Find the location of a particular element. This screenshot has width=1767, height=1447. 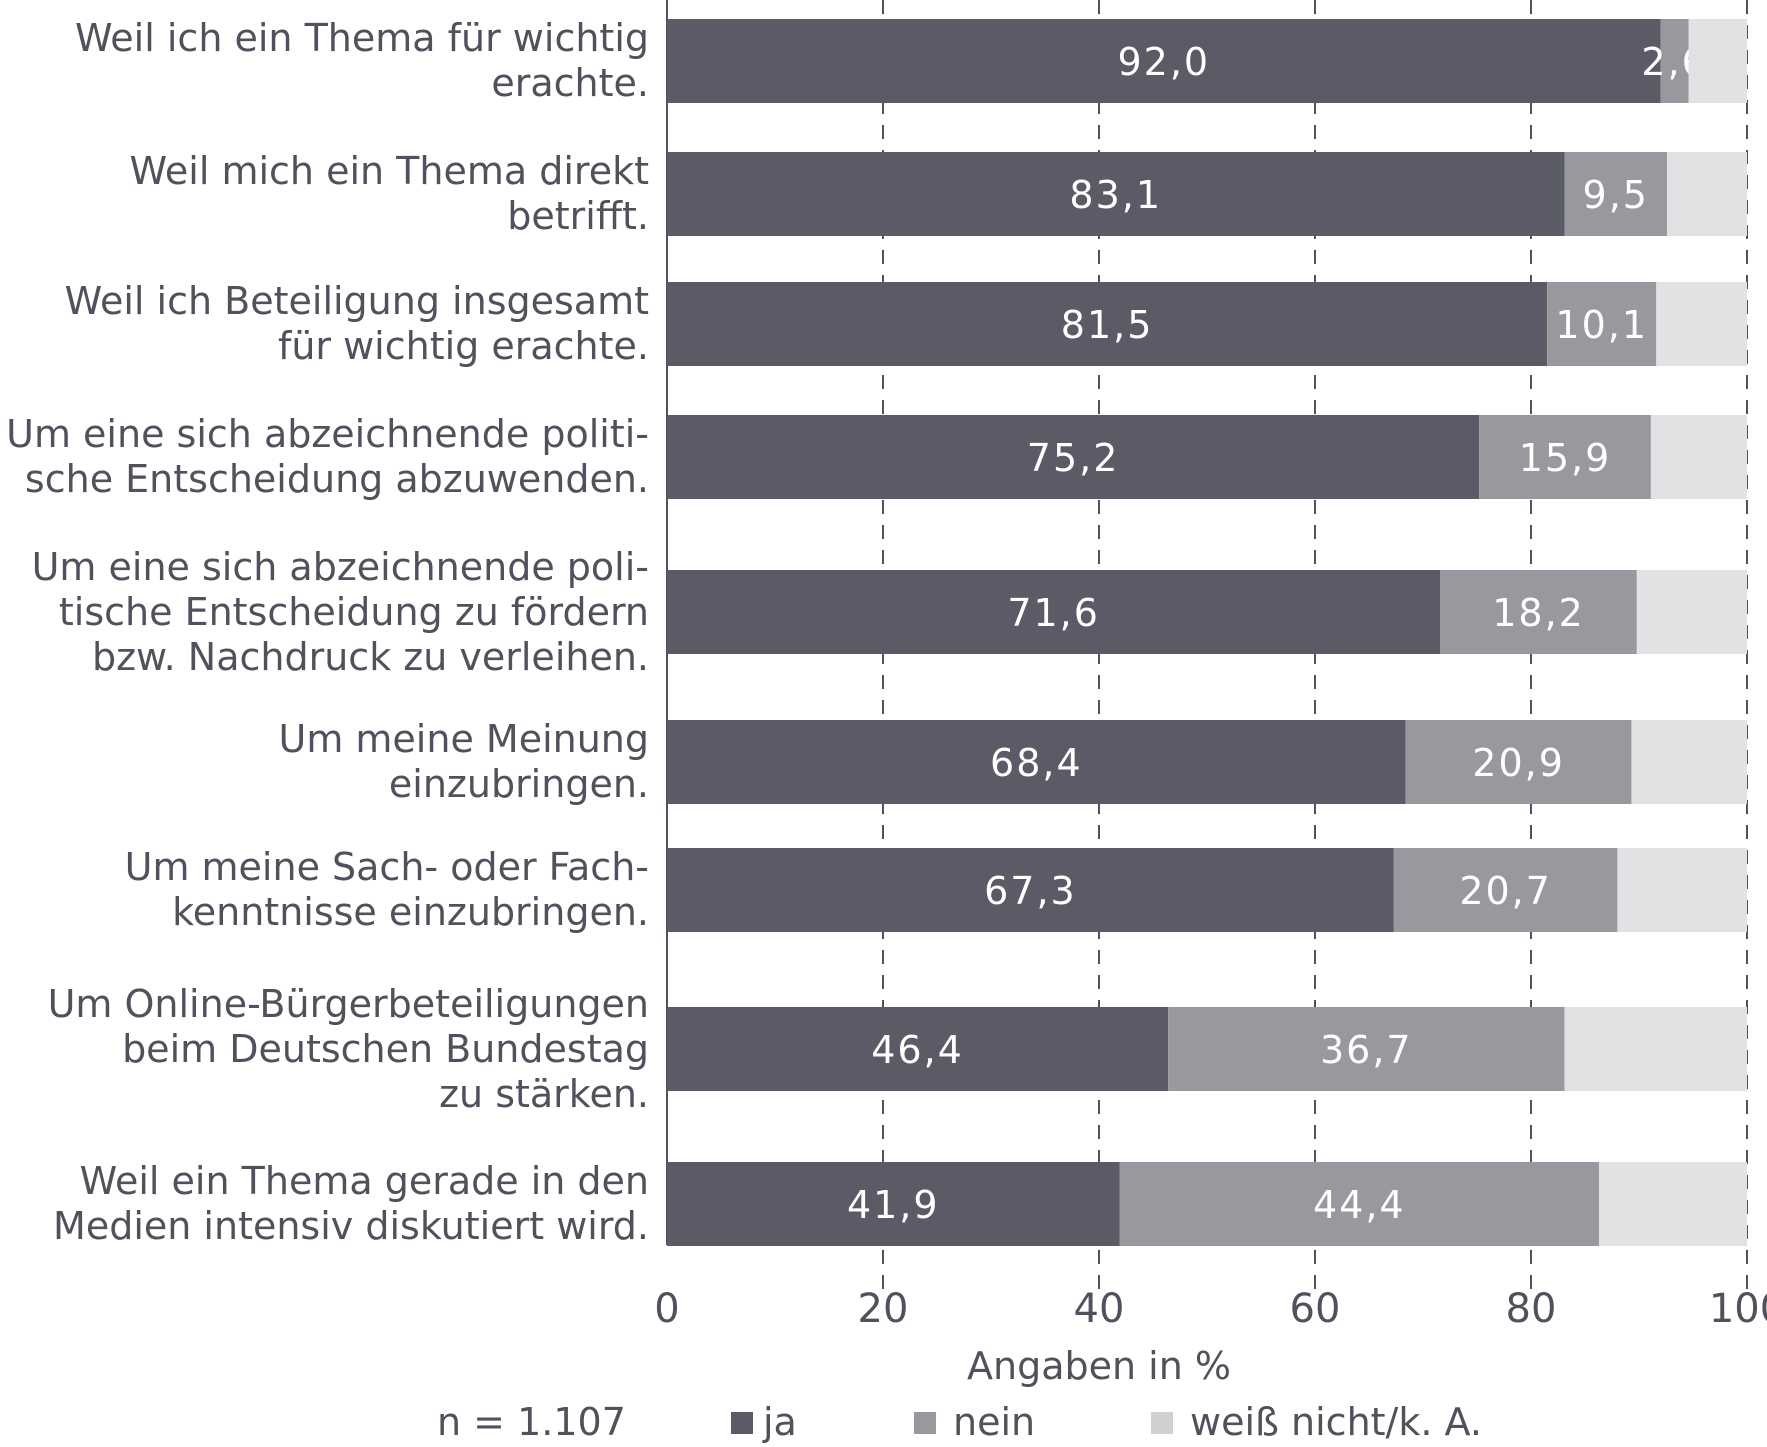

data-label: 46,4 is located at coordinates (917, 1050).